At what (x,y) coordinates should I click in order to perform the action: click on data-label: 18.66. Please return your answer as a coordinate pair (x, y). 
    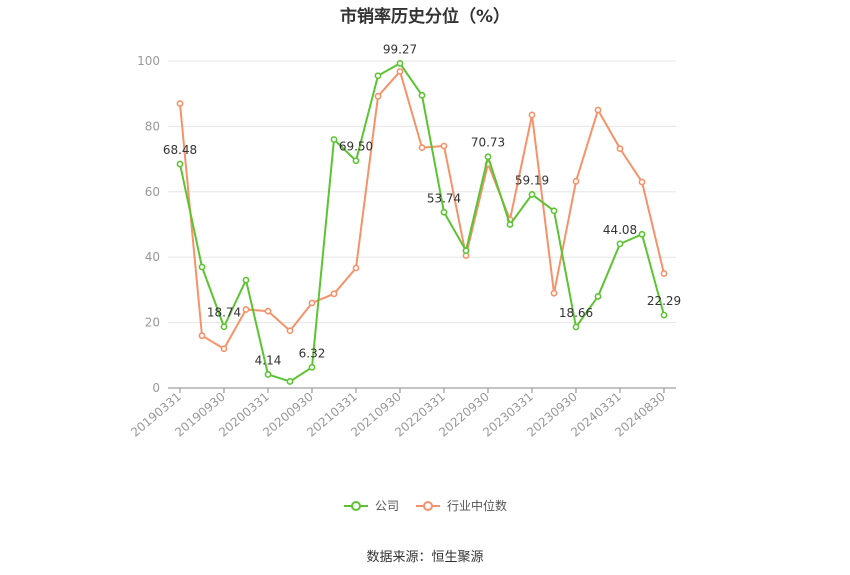
    Looking at the image, I should click on (576, 313).